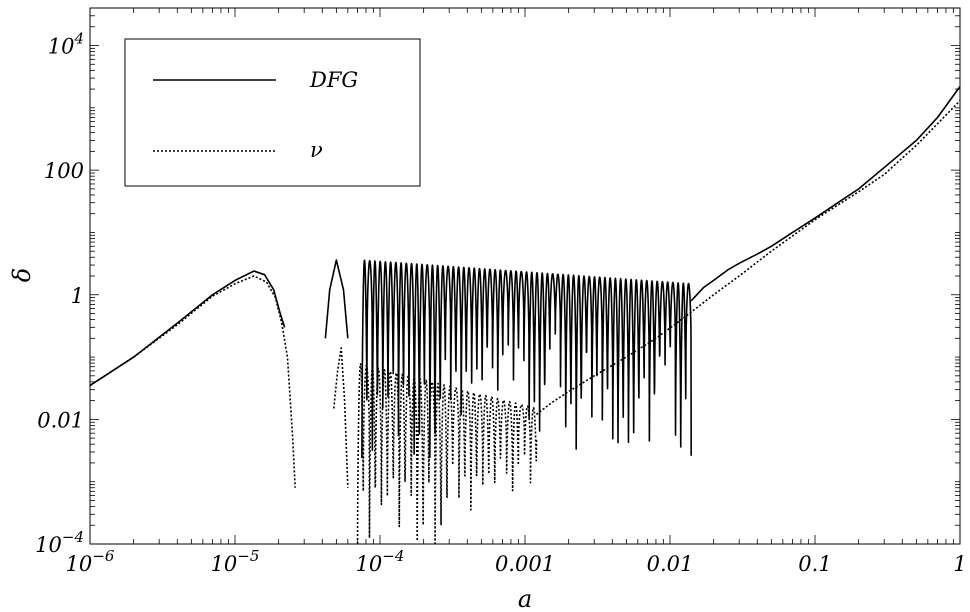 This screenshot has width=970, height=612. Describe the element at coordinates (64, 171) in the screenshot. I see `y-tick-label: 100` at that location.